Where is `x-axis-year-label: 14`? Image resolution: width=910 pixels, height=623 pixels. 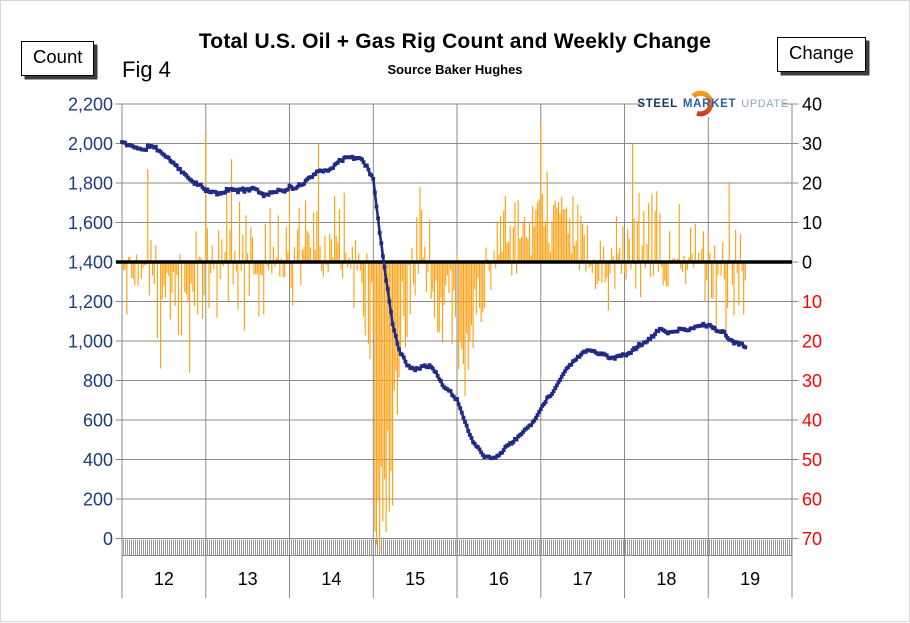
x-axis-year-label: 14 is located at coordinates (331, 579).